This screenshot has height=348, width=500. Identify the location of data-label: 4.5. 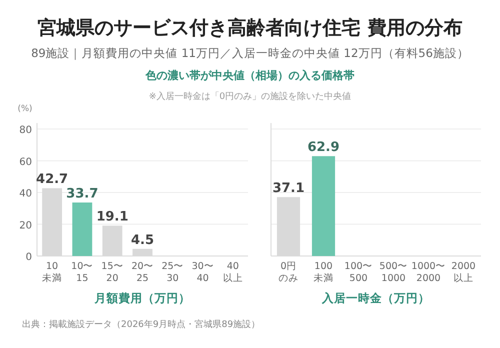
(142, 240).